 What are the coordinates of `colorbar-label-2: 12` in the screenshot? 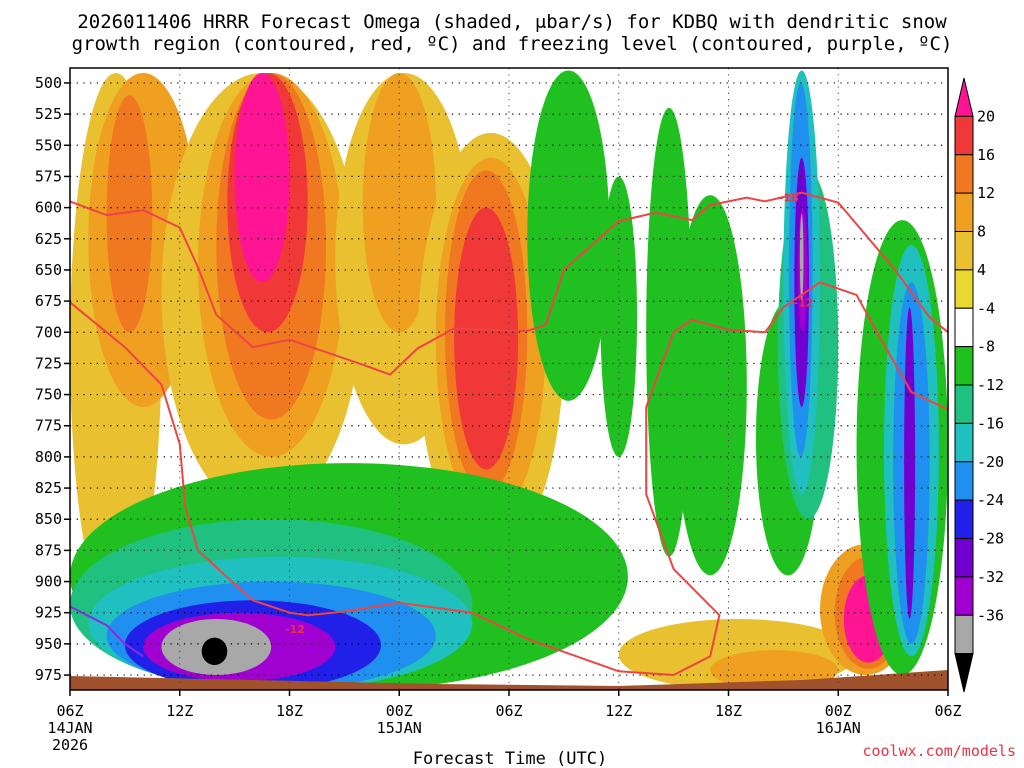 It's located at (986, 193).